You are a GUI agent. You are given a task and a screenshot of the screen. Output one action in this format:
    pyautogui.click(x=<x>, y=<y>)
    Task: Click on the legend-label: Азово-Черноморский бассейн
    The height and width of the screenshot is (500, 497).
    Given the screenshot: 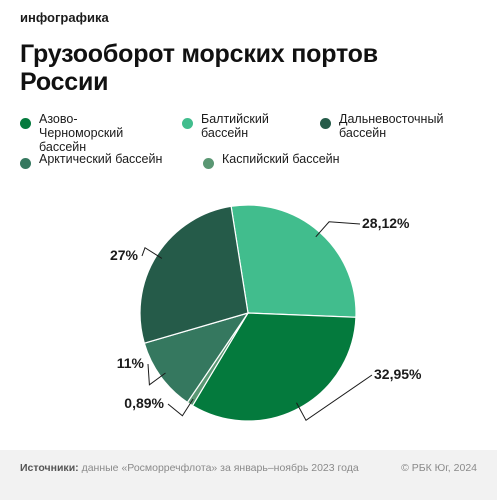 What is the action you would take?
    pyautogui.click(x=81, y=133)
    